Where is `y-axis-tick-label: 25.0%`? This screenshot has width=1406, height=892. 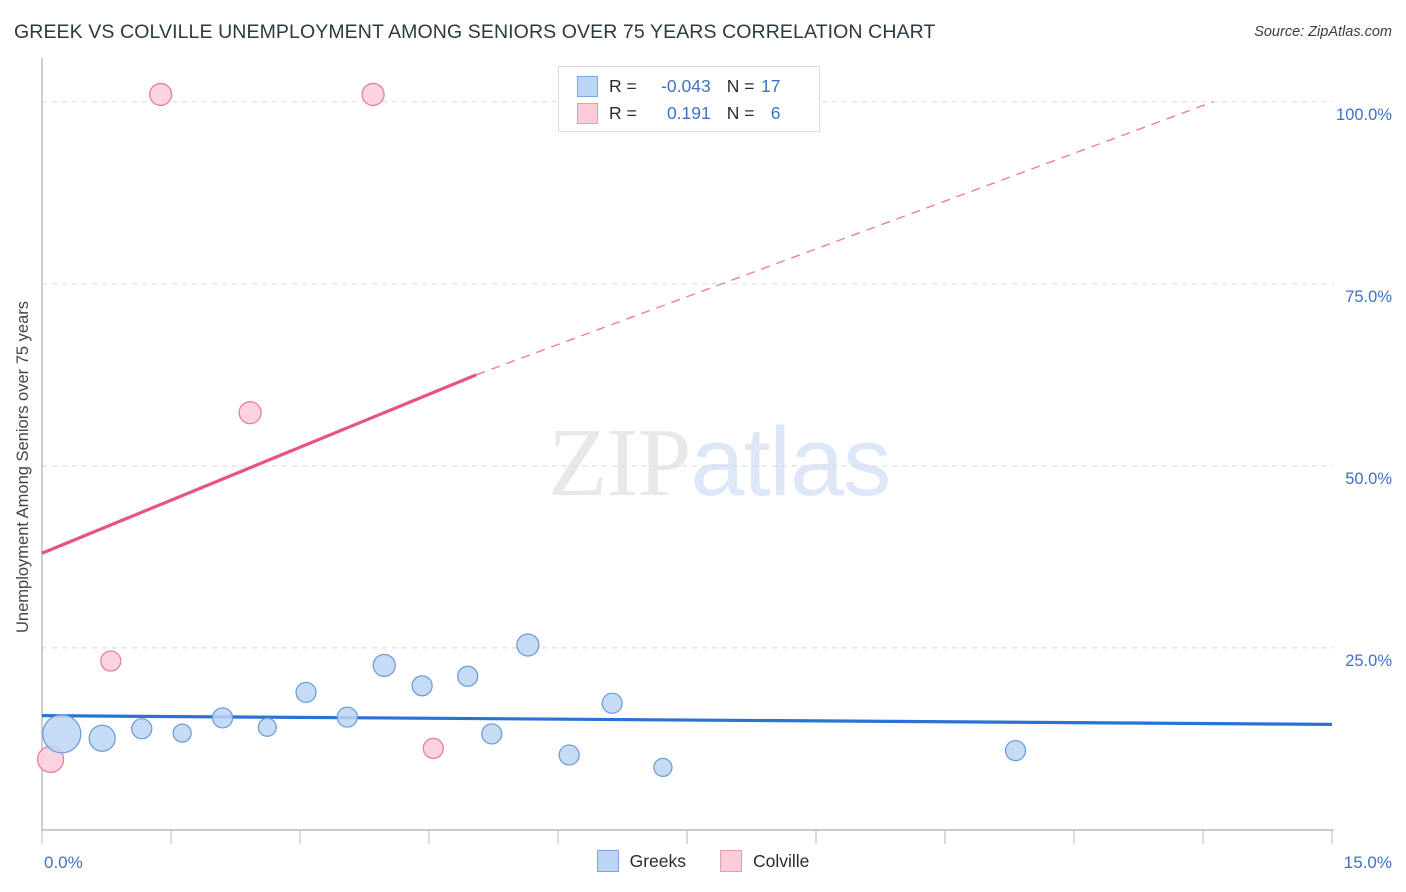 y-axis-tick-label: 25.0% is located at coordinates (1368, 660).